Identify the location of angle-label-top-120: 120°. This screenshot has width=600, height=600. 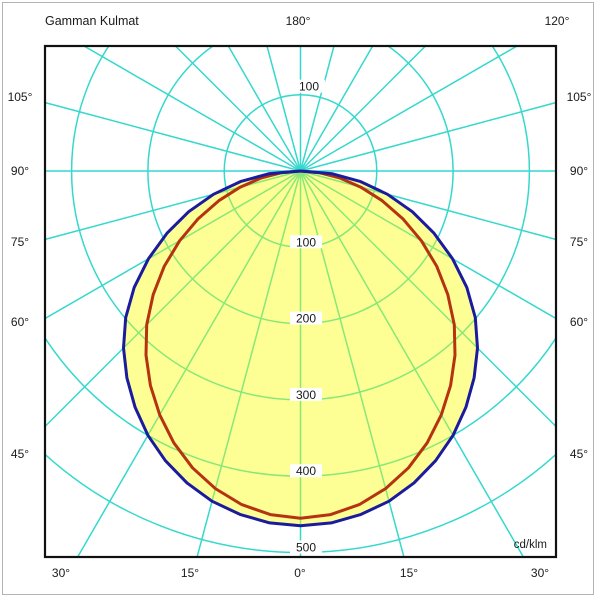
(557, 21).